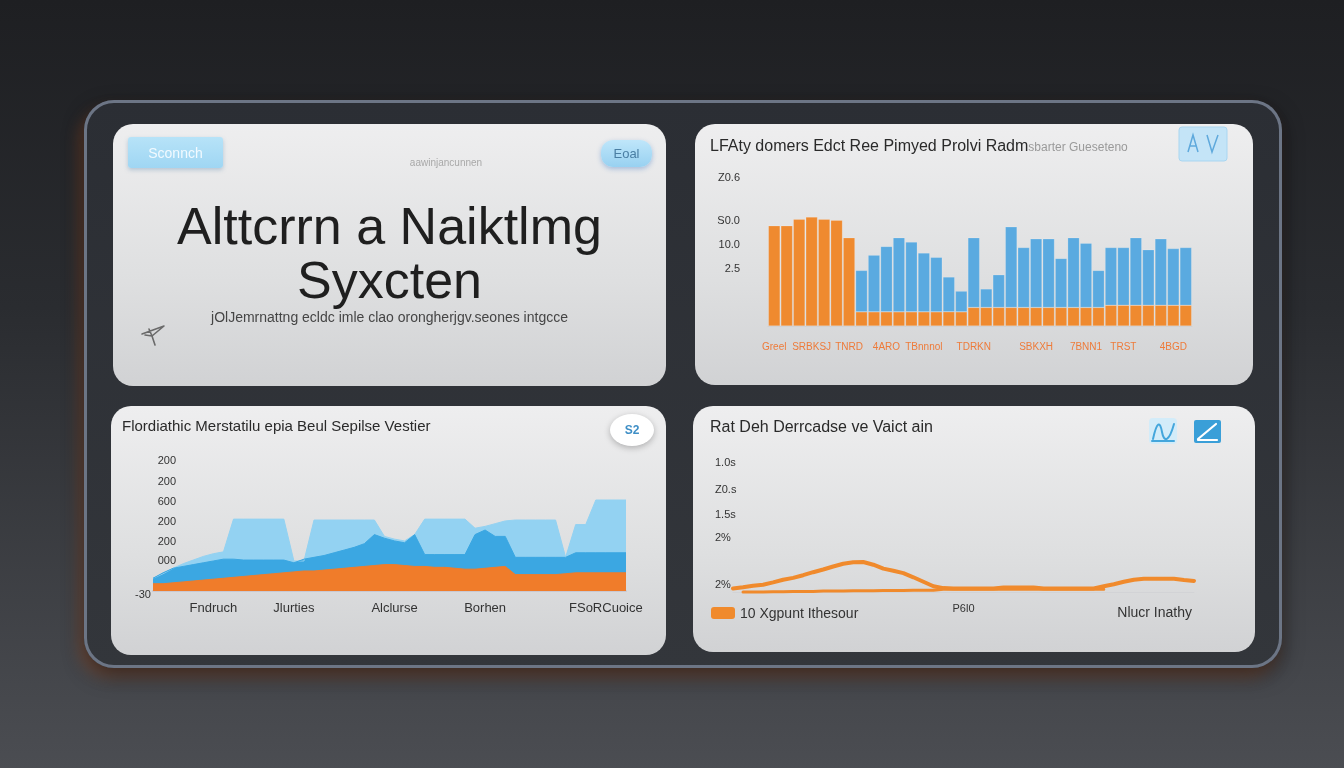 This screenshot has height=768, width=1344. Describe the element at coordinates (213, 607) in the screenshot. I see `x-tick-label: Fndruch` at that location.